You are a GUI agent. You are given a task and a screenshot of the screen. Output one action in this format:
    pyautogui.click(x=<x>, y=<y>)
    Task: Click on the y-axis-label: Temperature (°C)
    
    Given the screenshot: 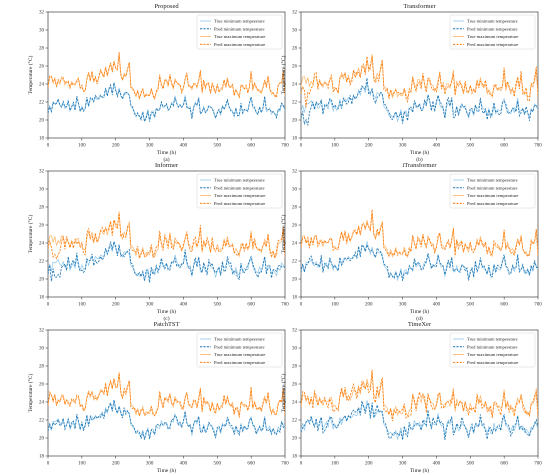 What is the action you would take?
    pyautogui.click(x=30, y=234)
    